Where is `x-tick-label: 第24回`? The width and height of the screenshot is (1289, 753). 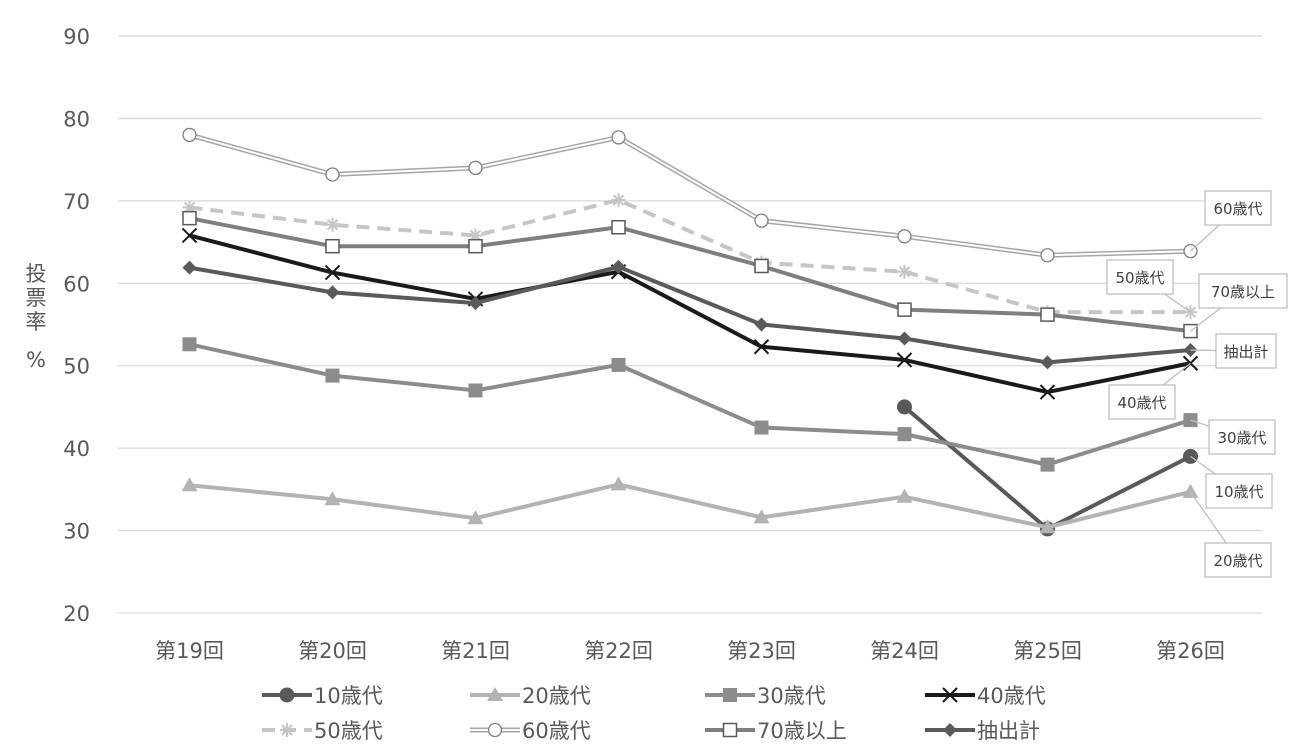 x-tick-label: 第24回 is located at coordinates (904, 651).